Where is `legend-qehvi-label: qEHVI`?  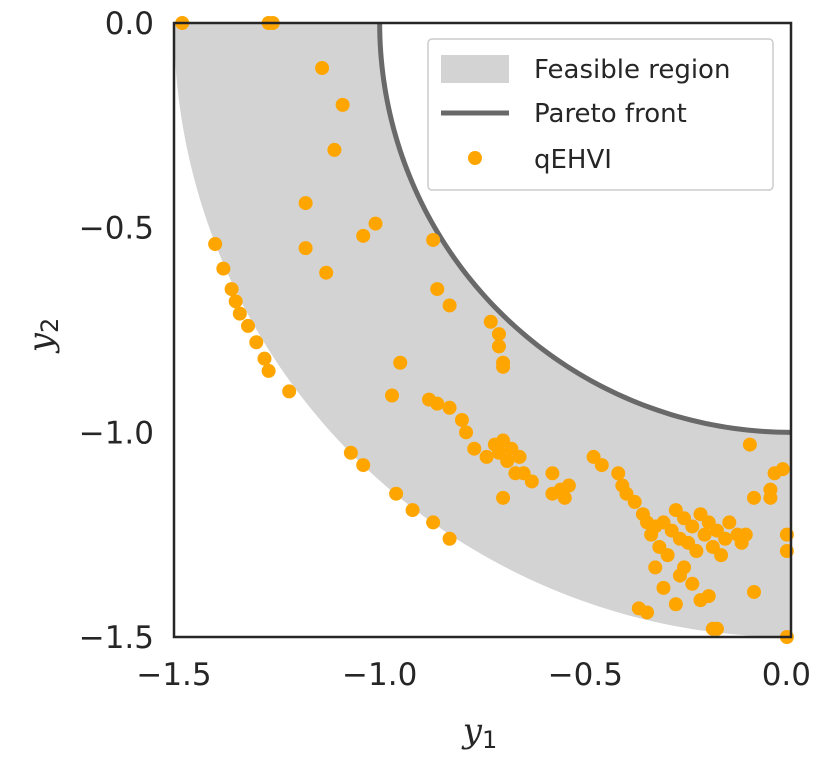 legend-qehvi-label: qEHVI is located at coordinates (573, 160).